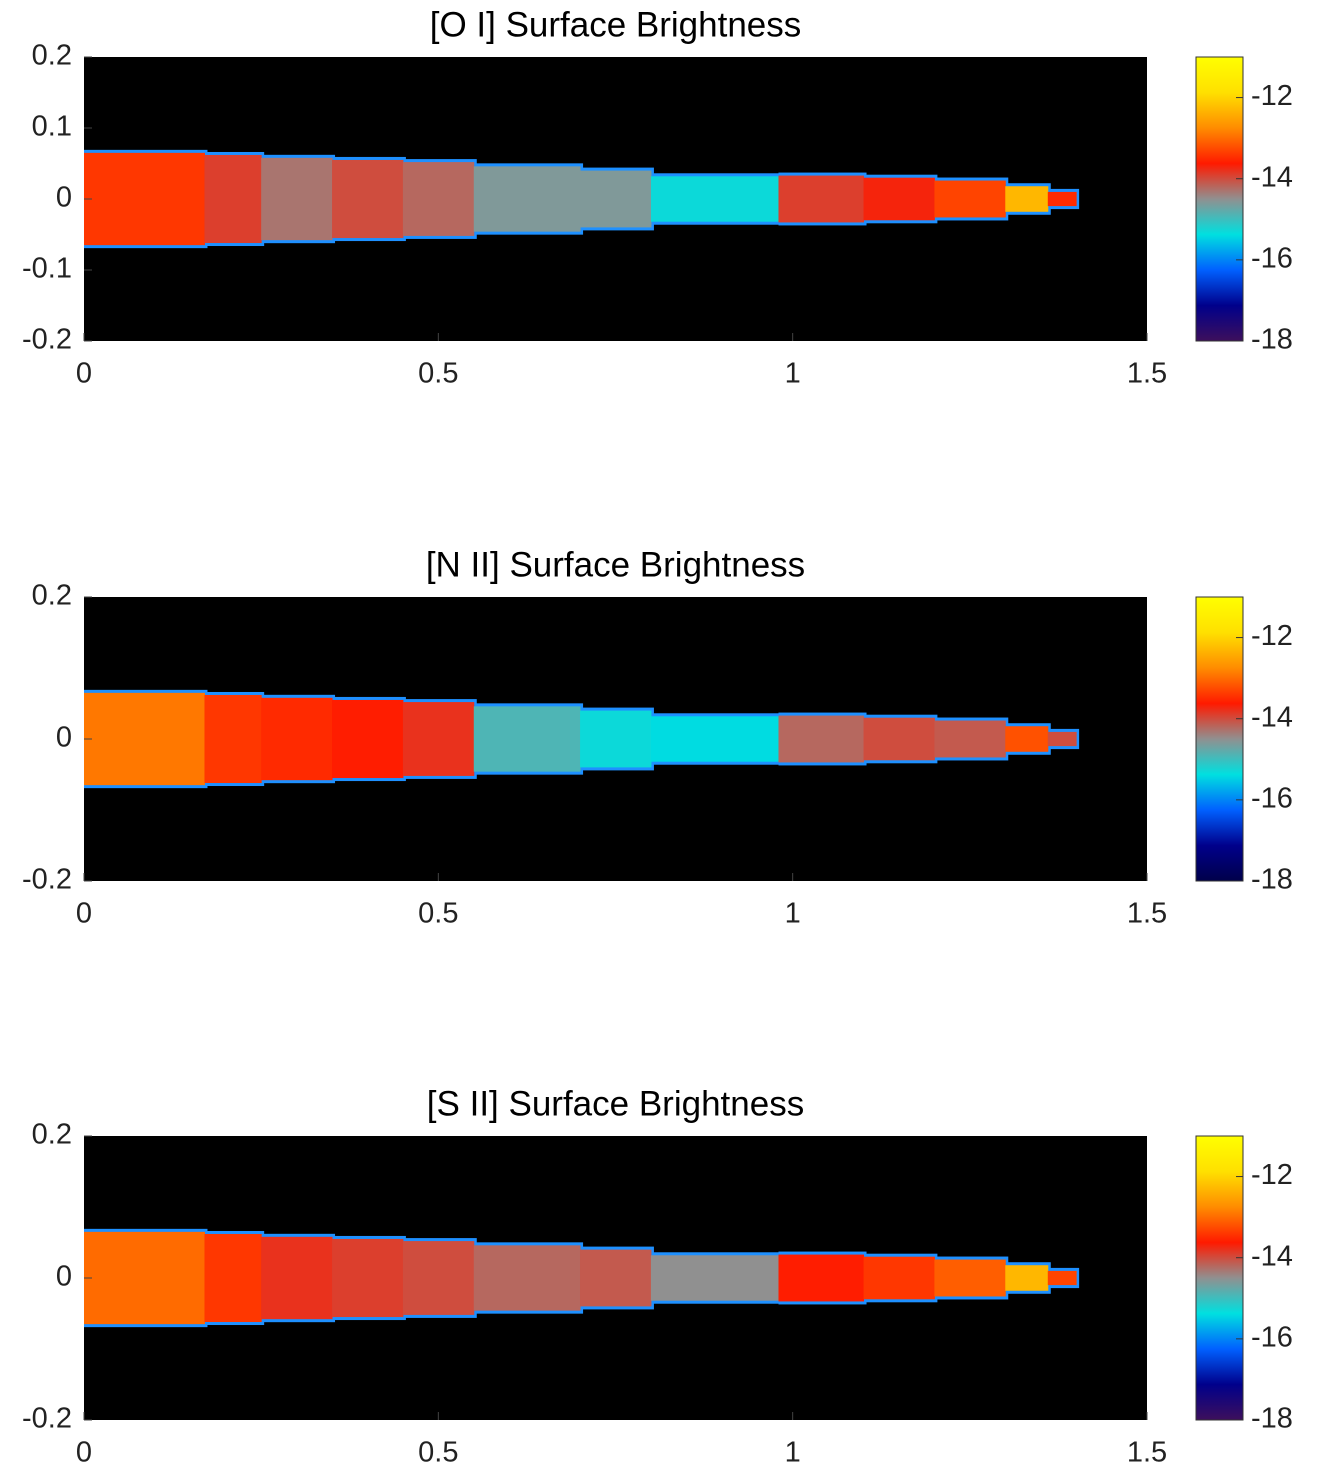 The height and width of the screenshot is (1470, 1328). What do you see at coordinates (616, 24) in the screenshot?
I see `chart-title: [O I] Surface Brightness` at bounding box center [616, 24].